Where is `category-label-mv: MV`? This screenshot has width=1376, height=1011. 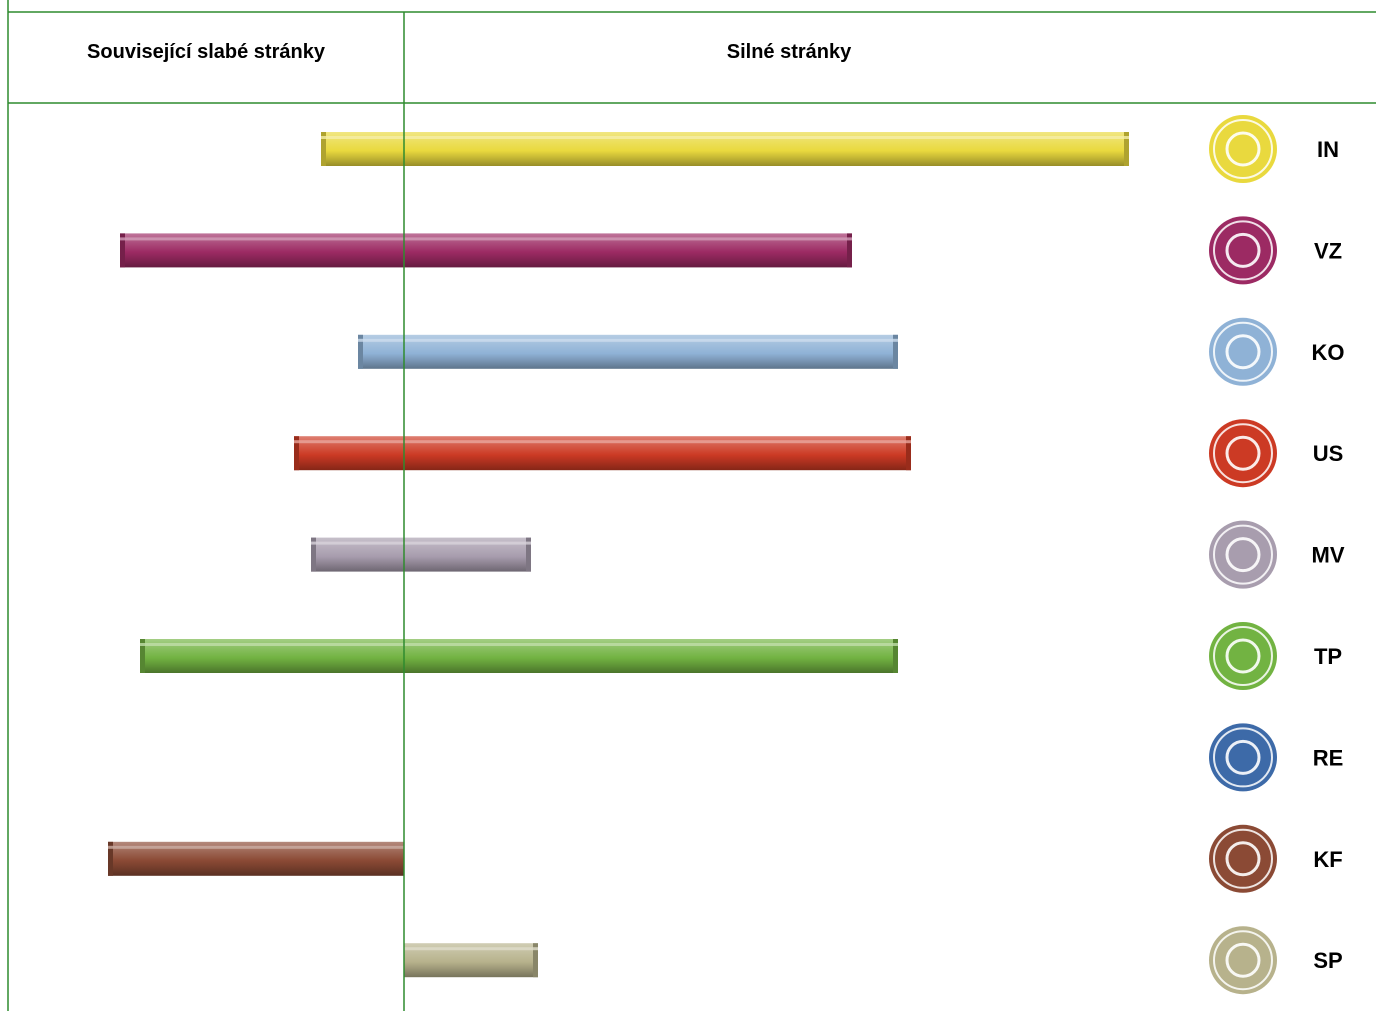
category-label-mv: MV is located at coordinates (1328, 555).